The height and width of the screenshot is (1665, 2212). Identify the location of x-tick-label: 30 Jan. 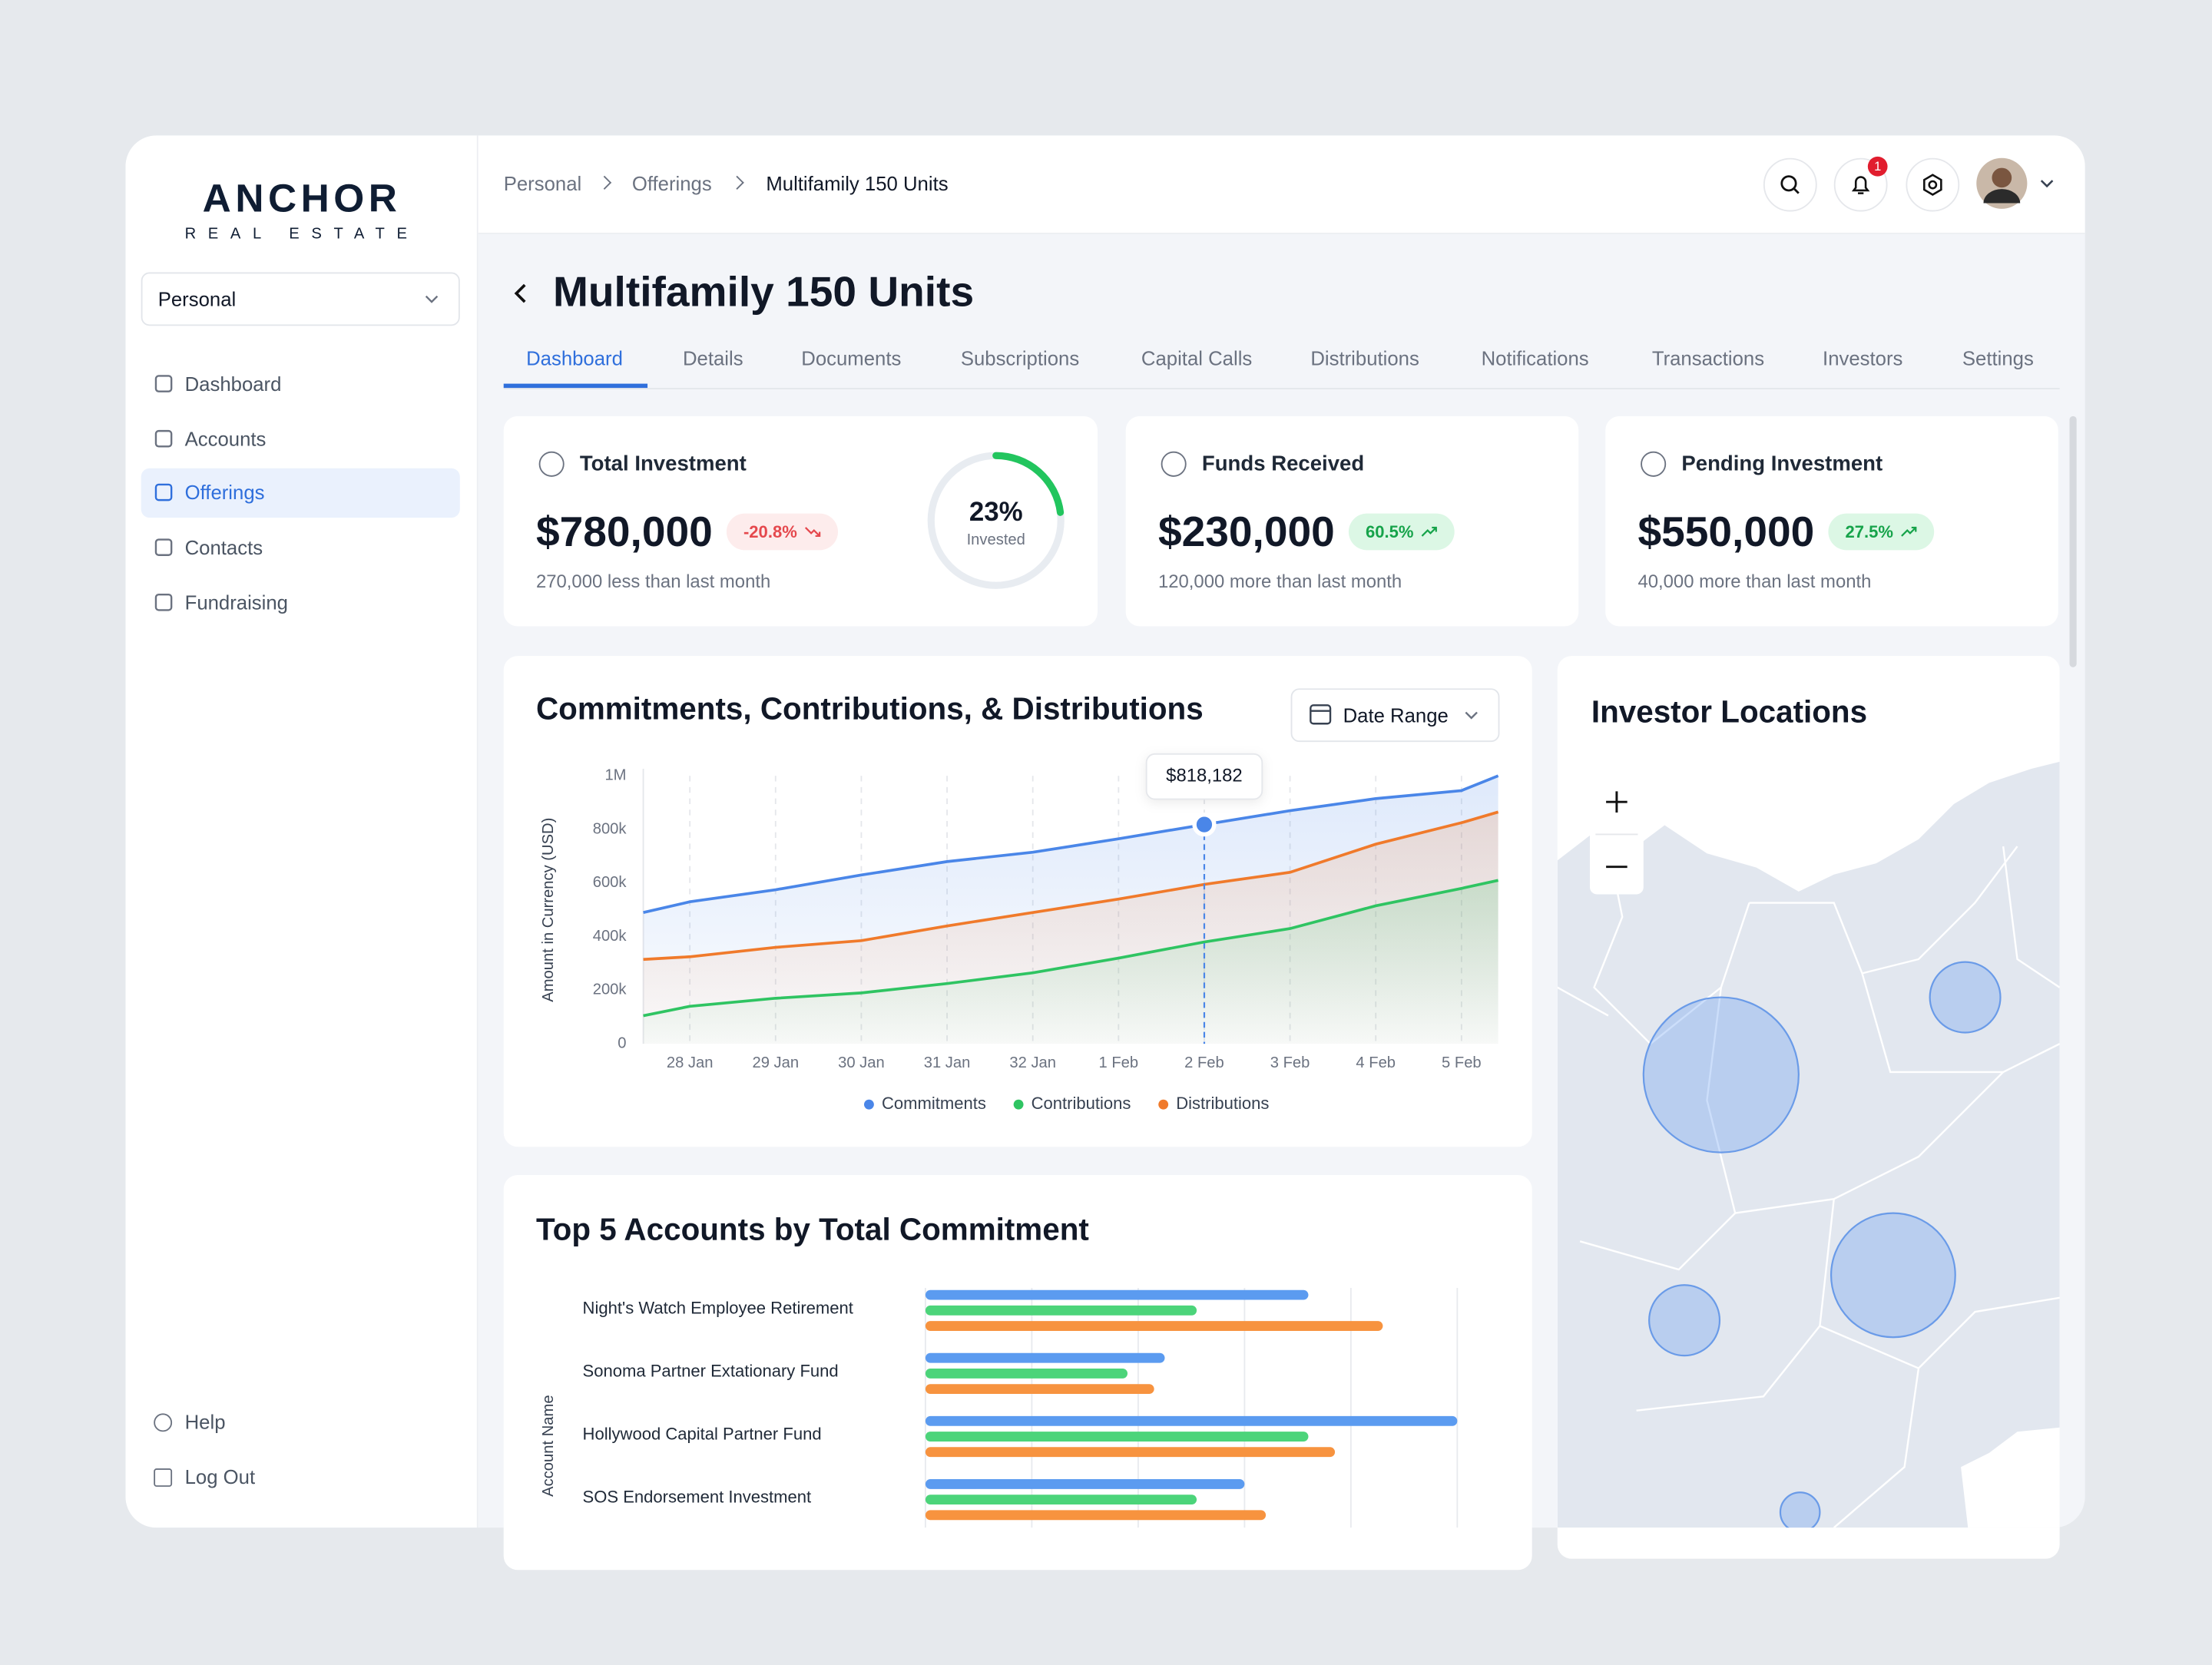
(861, 1062).